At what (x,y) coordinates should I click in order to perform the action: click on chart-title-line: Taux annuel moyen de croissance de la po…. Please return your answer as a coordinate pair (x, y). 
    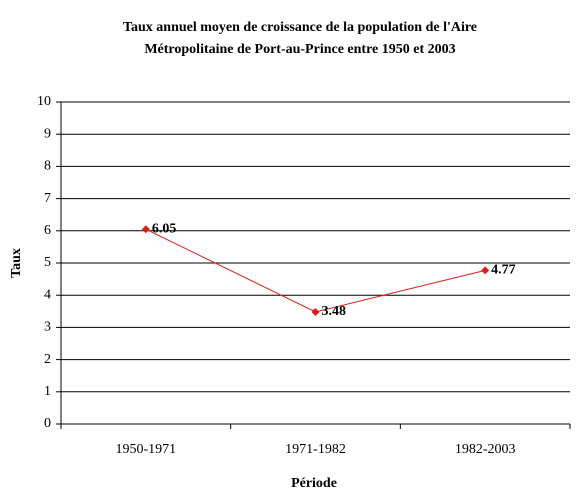
    Looking at the image, I should click on (300, 27).